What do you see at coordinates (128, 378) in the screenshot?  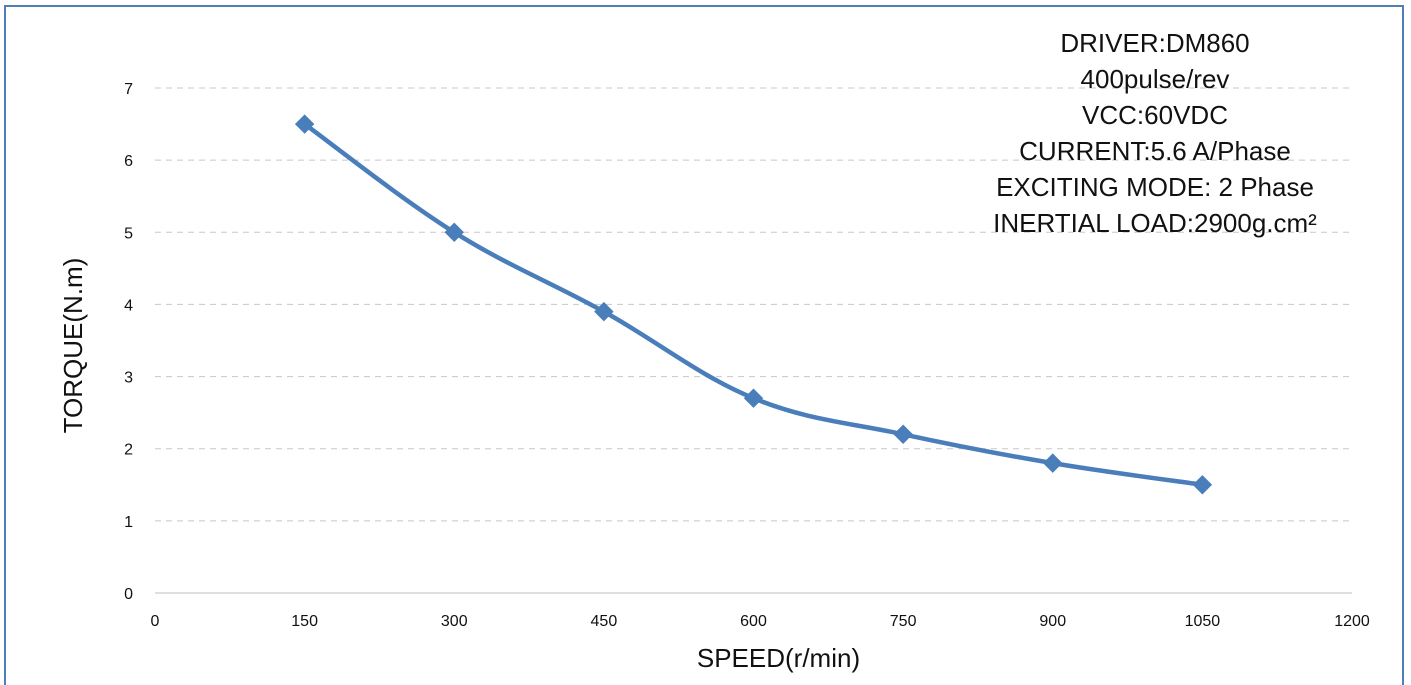 I see `y-tick-label: 3` at bounding box center [128, 378].